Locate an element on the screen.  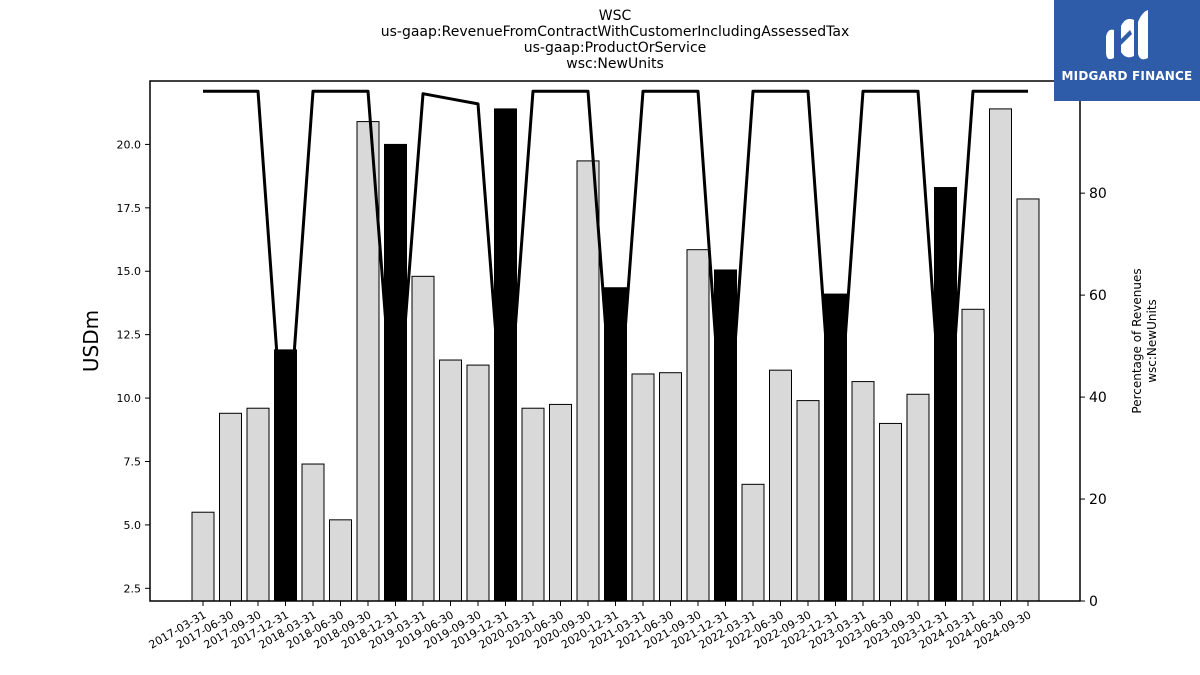
y-tick-label: 10.0 is located at coordinates (129, 398).